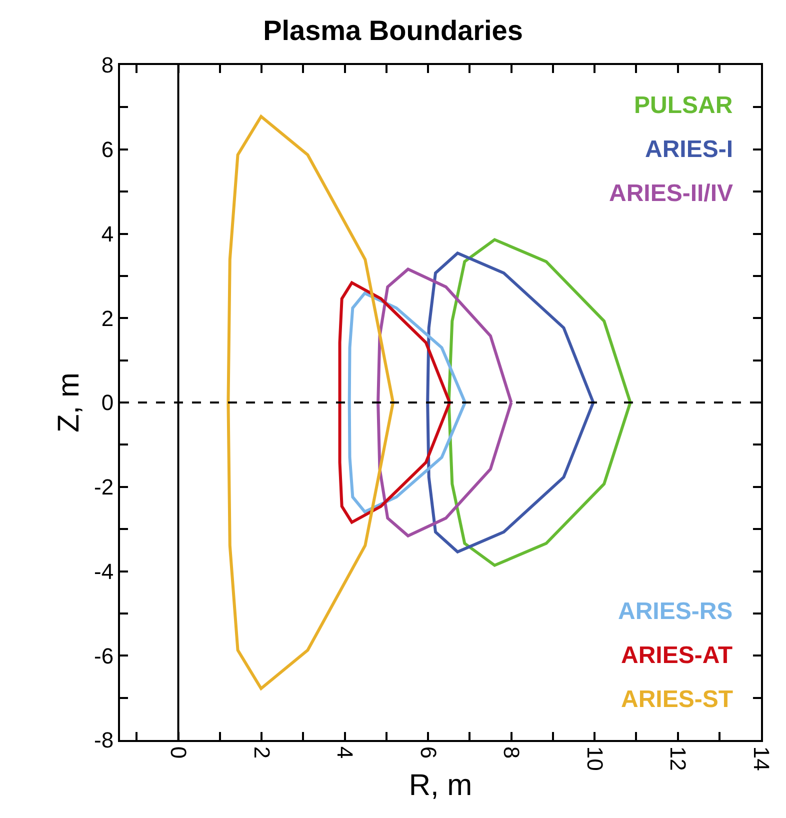 Image resolution: width=786 pixels, height=818 pixels. I want to click on x-tick-label: 2, so click(261, 752).